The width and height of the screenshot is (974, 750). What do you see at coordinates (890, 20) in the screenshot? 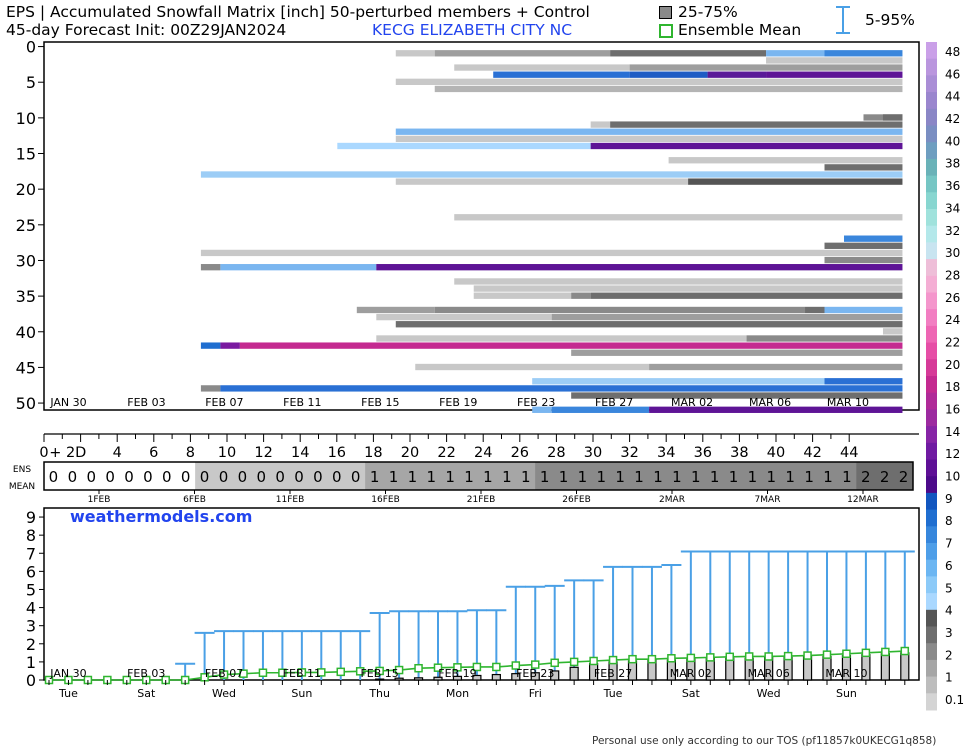
I see `legend-range-label: 5-95%` at bounding box center [890, 20].